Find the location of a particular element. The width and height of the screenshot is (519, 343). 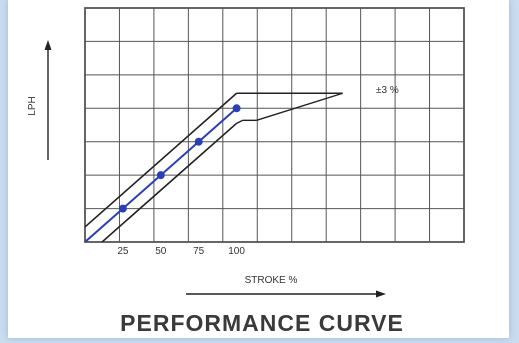

tolerance-upper-line is located at coordinates (161, 160).